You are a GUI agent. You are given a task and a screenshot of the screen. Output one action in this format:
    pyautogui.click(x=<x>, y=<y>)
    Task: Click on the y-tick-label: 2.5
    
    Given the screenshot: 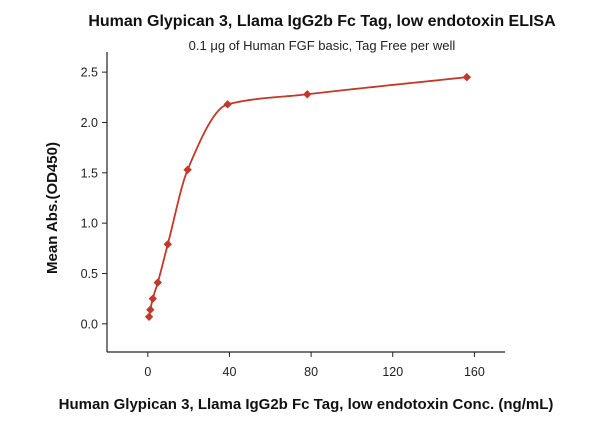 What is the action you would take?
    pyautogui.click(x=89, y=73)
    